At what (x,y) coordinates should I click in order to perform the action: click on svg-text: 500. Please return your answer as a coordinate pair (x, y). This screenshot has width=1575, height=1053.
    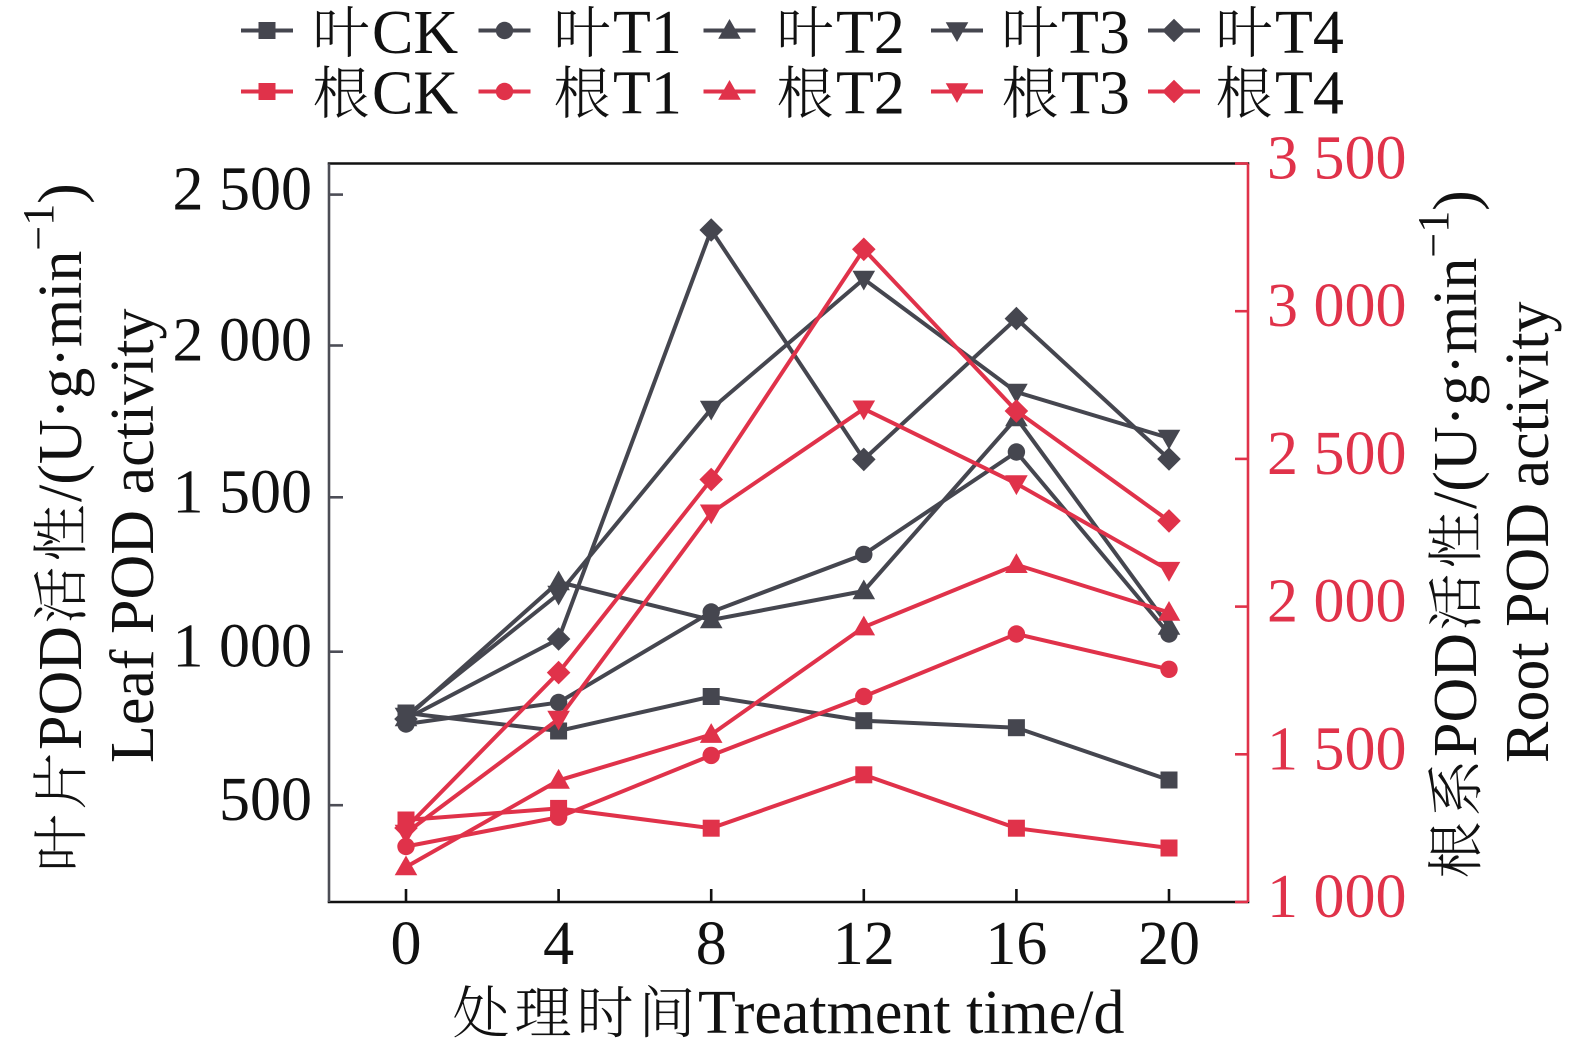
    Looking at the image, I should click on (265, 800).